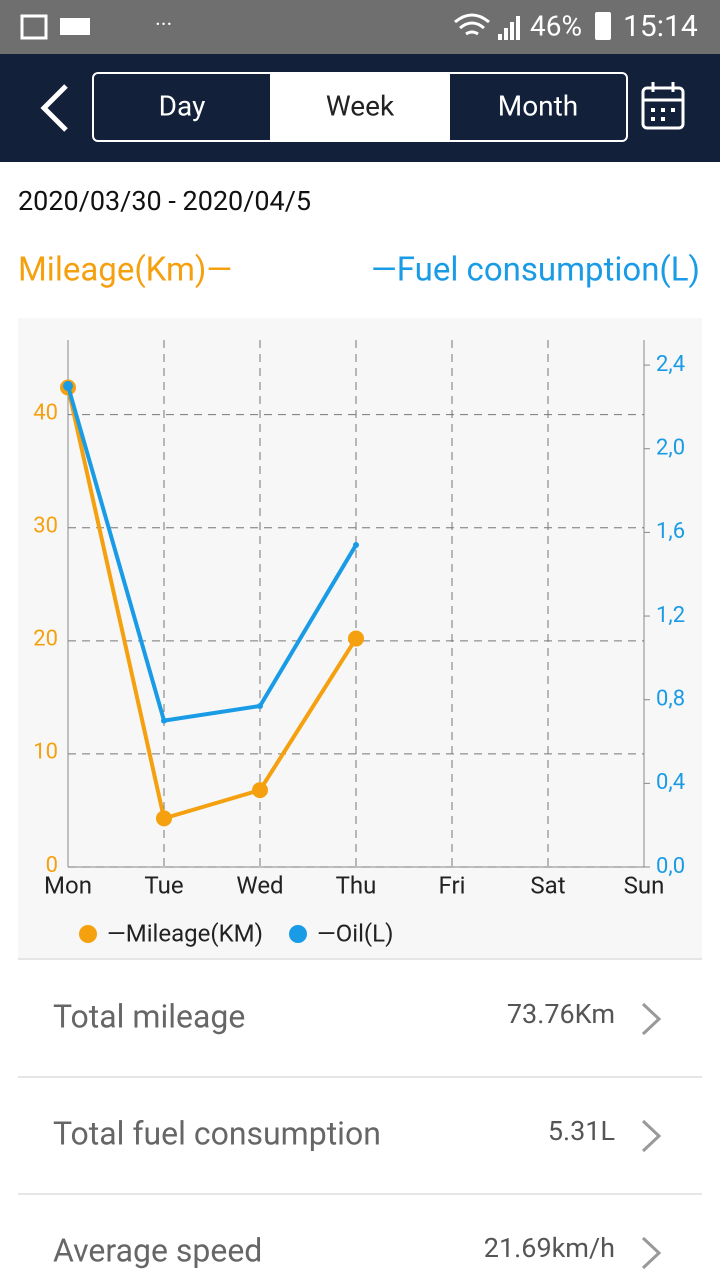 This screenshot has width=720, height=1280. Describe the element at coordinates (185, 933) in the screenshot. I see `legend-label: —Mileage(KM)` at that location.